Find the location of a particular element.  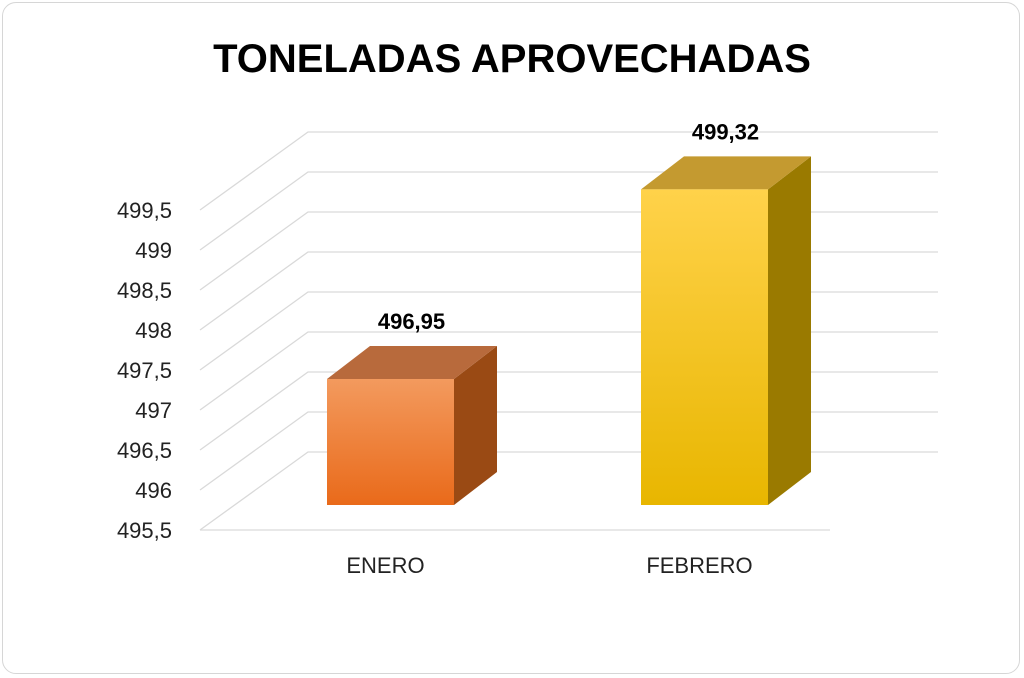

y-tick-label: 498 is located at coordinates (153, 330).